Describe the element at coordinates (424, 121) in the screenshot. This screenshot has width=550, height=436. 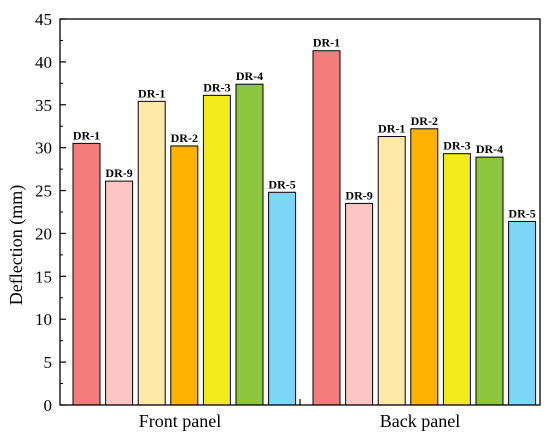
I see `bar-label-1-3: DR-2` at that location.